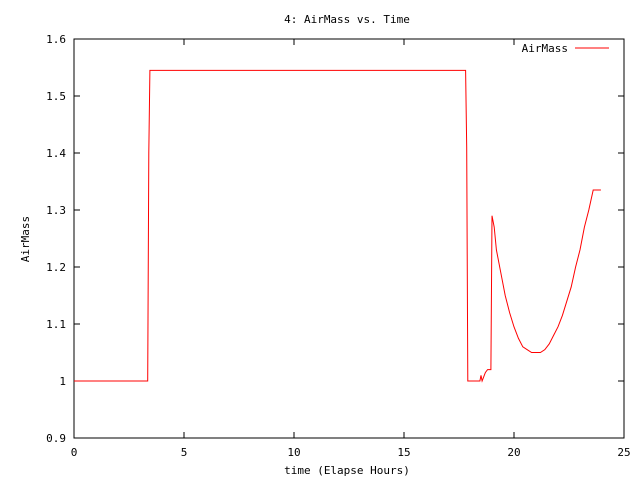  What do you see at coordinates (347, 470) in the screenshot?
I see `x-axis-label: time (Elapse Hours)` at bounding box center [347, 470].